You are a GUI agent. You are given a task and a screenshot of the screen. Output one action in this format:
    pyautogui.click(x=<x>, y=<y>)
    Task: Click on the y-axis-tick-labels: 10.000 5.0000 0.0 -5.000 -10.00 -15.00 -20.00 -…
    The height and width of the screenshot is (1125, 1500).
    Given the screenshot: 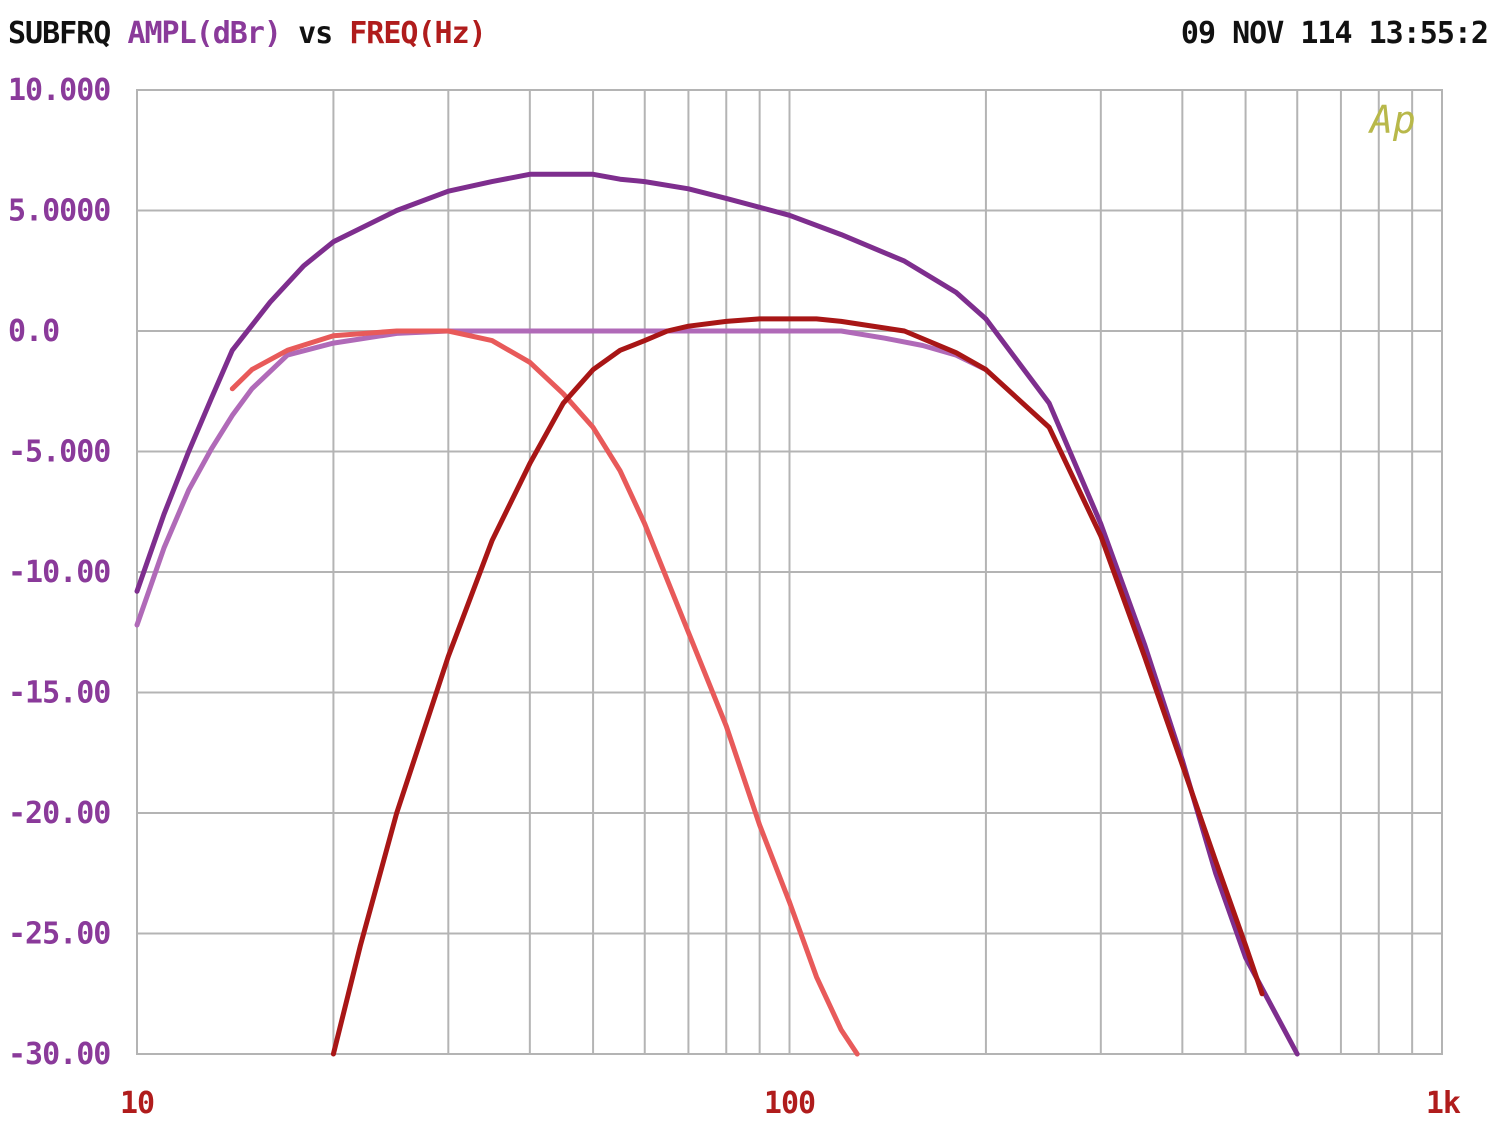 What is the action you would take?
    pyautogui.click(x=59, y=572)
    